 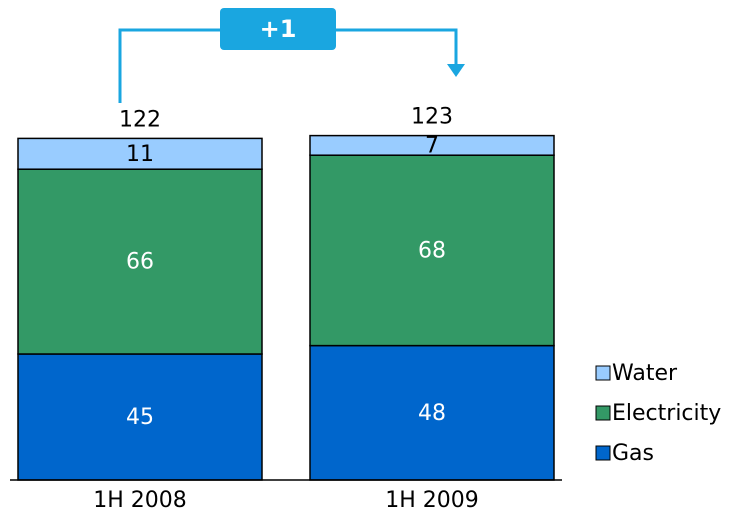 What do you see at coordinates (140, 500) in the screenshot?
I see `x-tick-label: 1H 2008` at bounding box center [140, 500].